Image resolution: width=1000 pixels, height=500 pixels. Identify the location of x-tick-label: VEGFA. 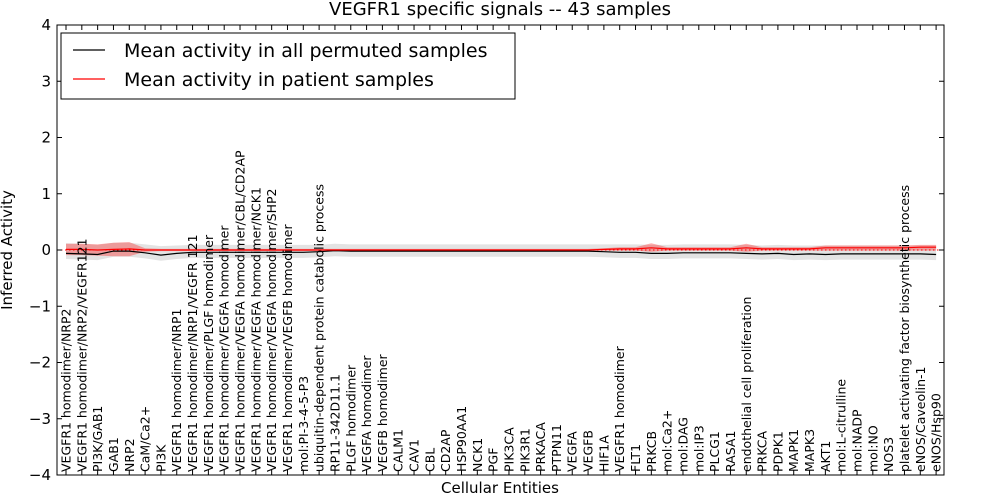
(572, 451).